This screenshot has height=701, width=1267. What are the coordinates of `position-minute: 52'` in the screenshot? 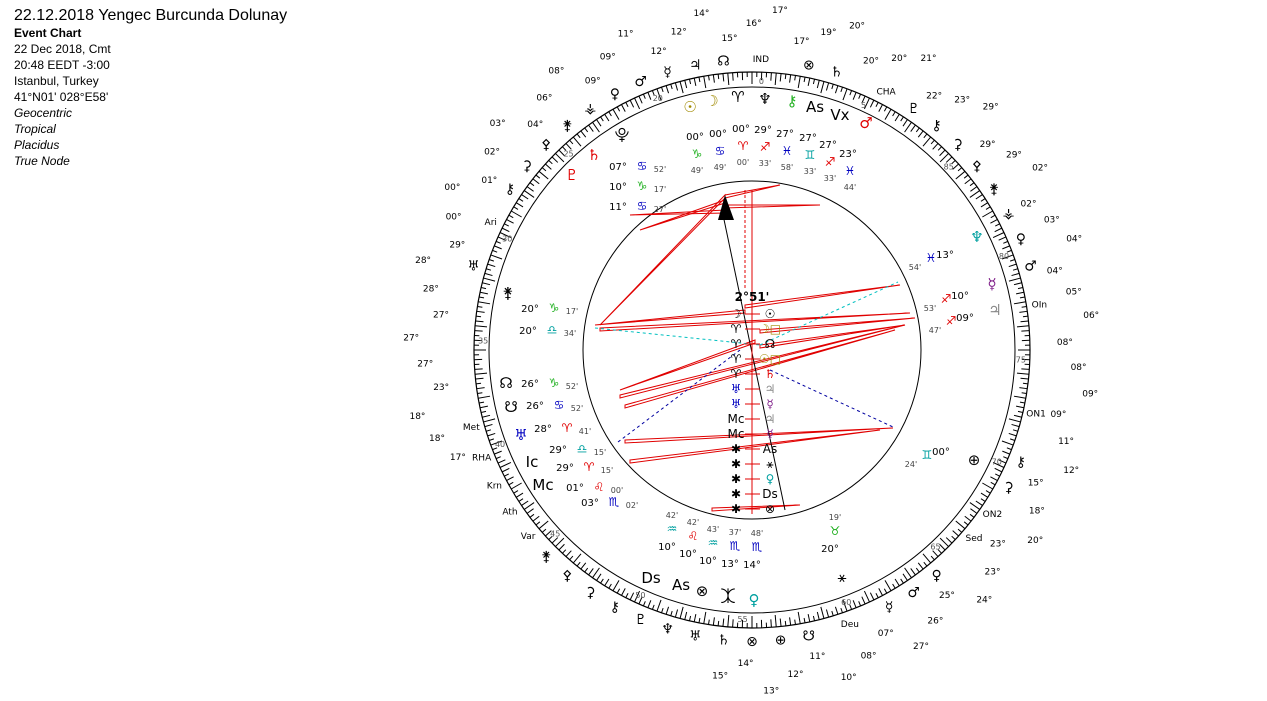 It's located at (660, 169).